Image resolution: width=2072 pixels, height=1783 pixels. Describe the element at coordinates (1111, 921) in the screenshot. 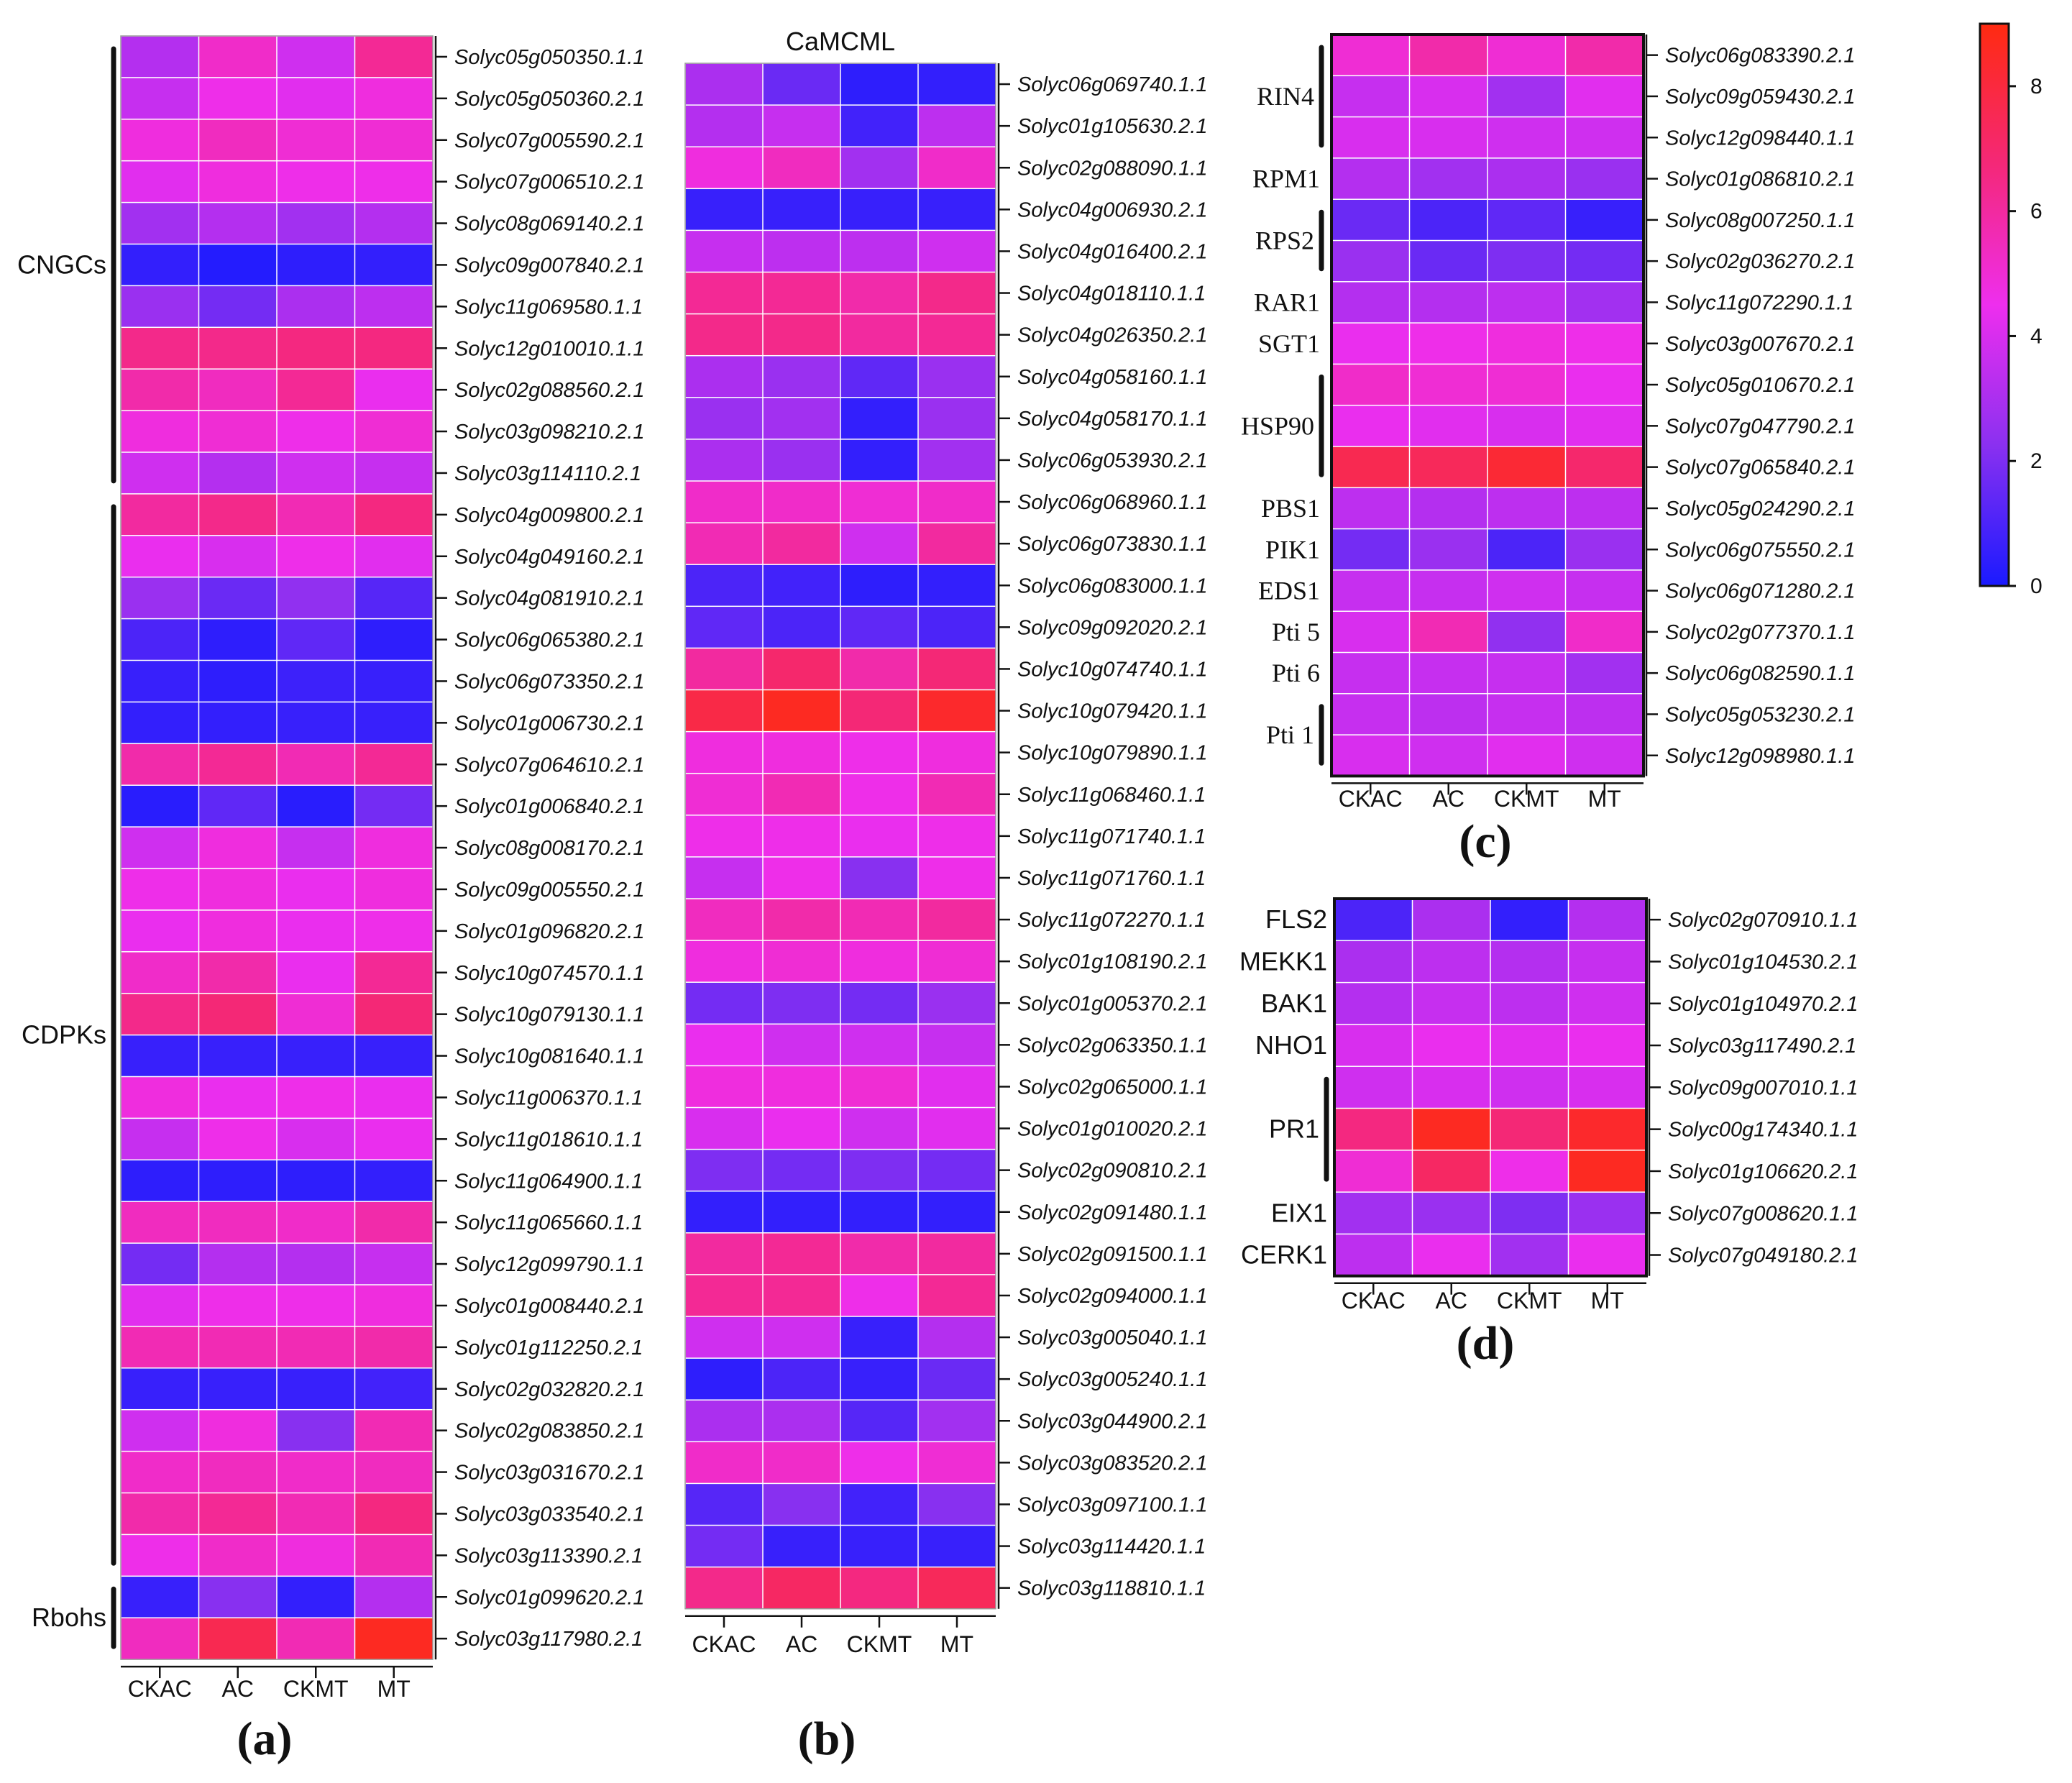

I see `gene-label: Solyc11g072270.1.1` at that location.